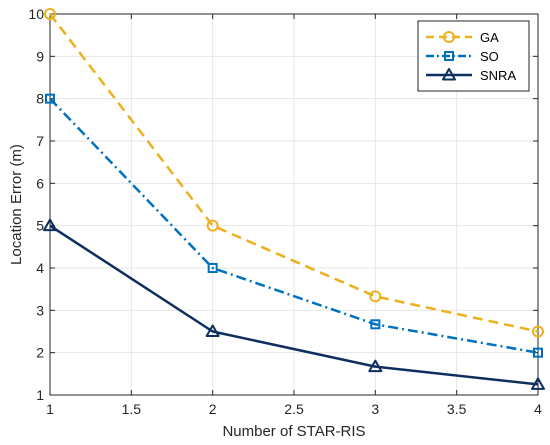  I want to click on x-tick-label: 2, so click(213, 409).